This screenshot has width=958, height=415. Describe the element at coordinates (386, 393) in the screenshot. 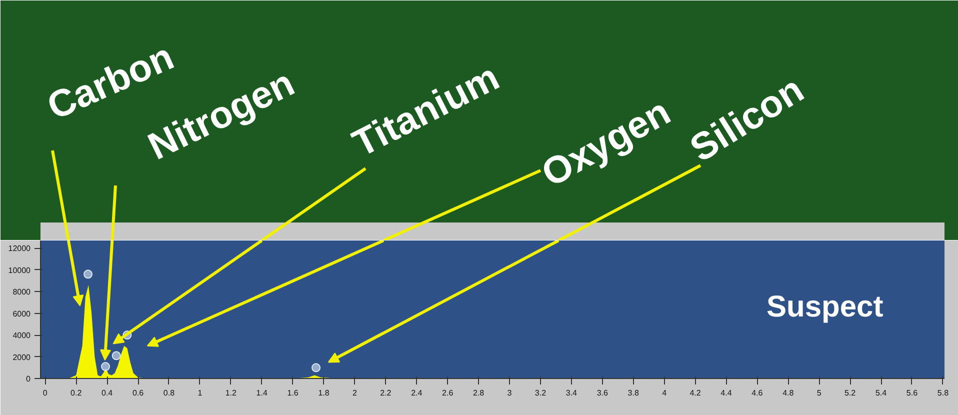

I see `x-tick-label: 2.2` at that location.